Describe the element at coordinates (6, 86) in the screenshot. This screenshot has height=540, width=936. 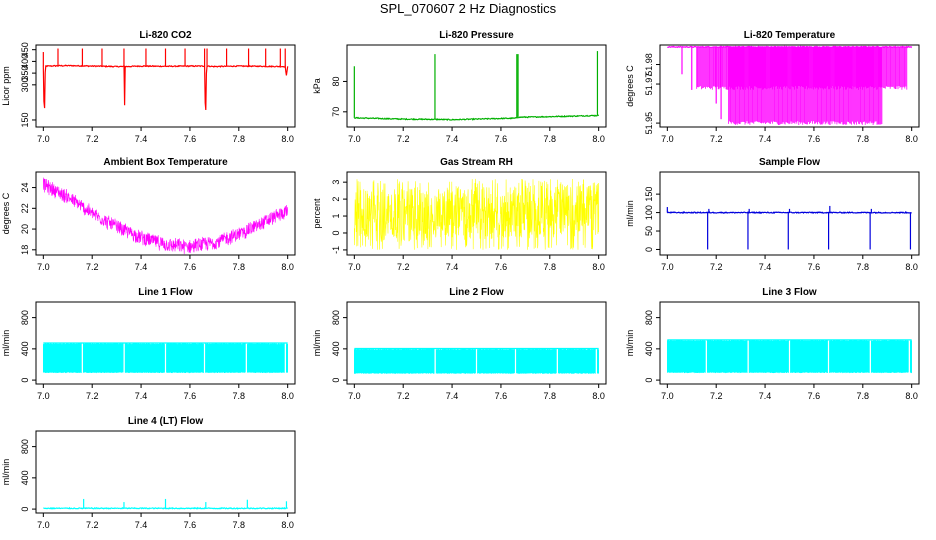
I see `y-axis-label: Licor ppm` at that location.